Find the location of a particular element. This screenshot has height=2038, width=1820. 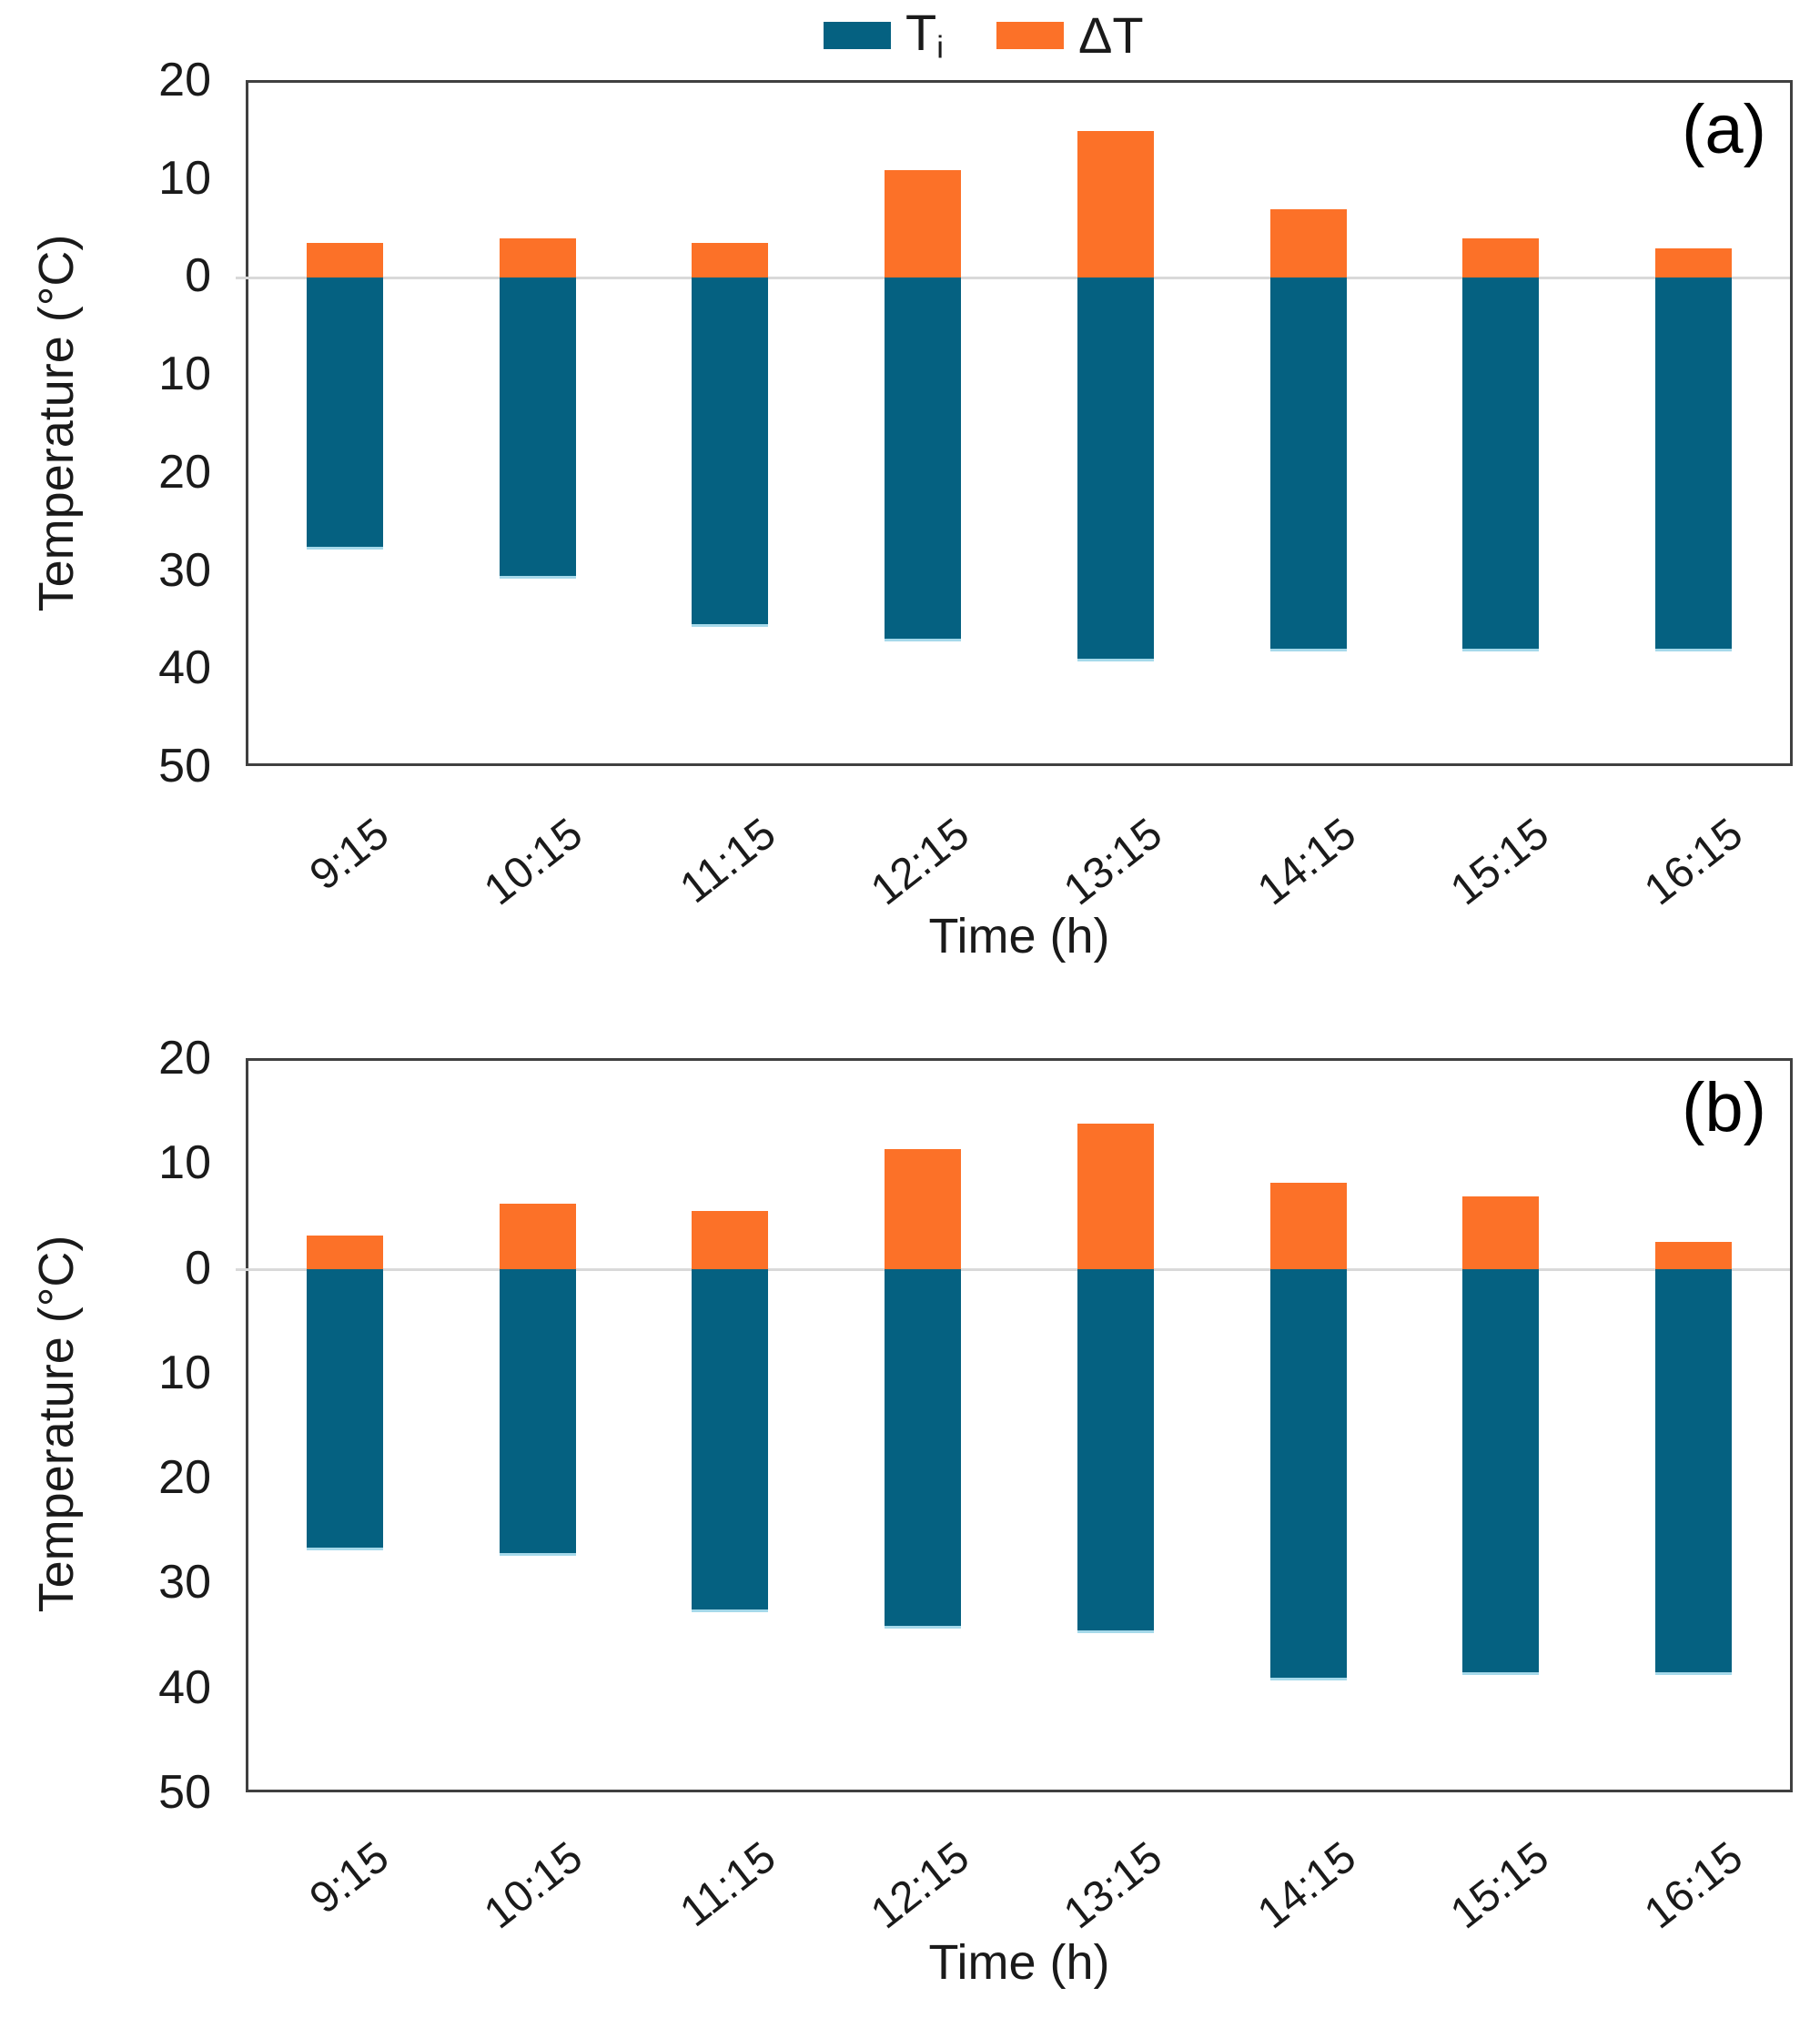

legend-item: Ti is located at coordinates (884, 35).